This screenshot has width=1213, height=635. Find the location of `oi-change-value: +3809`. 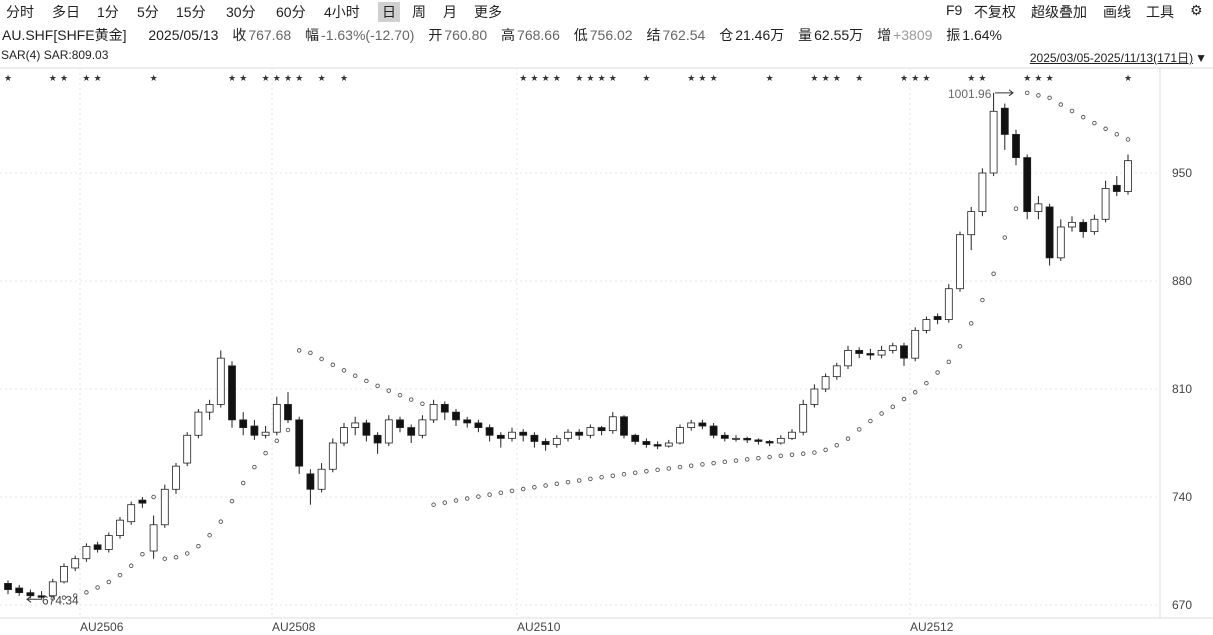

oi-change-value: +3809 is located at coordinates (913, 35).